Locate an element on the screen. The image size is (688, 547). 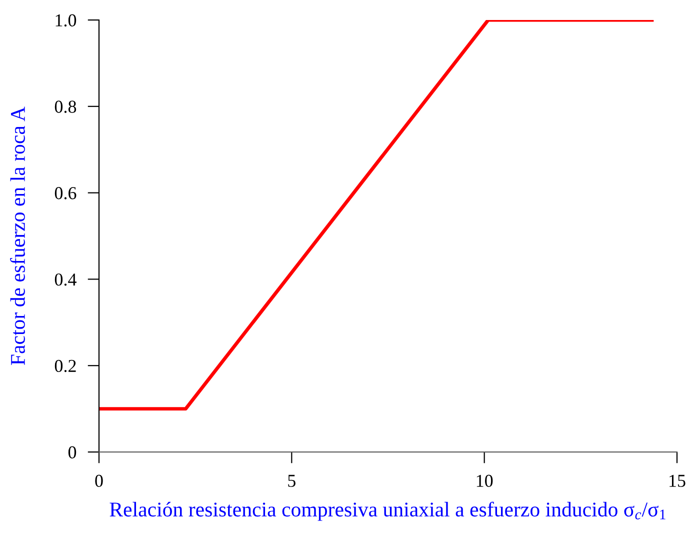
x-axis-title: Relación resistencia compresiva uniaxial a esfuerzo inducido σ$_{c}$/σ$_{1}$ is located at coordinates (388, 511).